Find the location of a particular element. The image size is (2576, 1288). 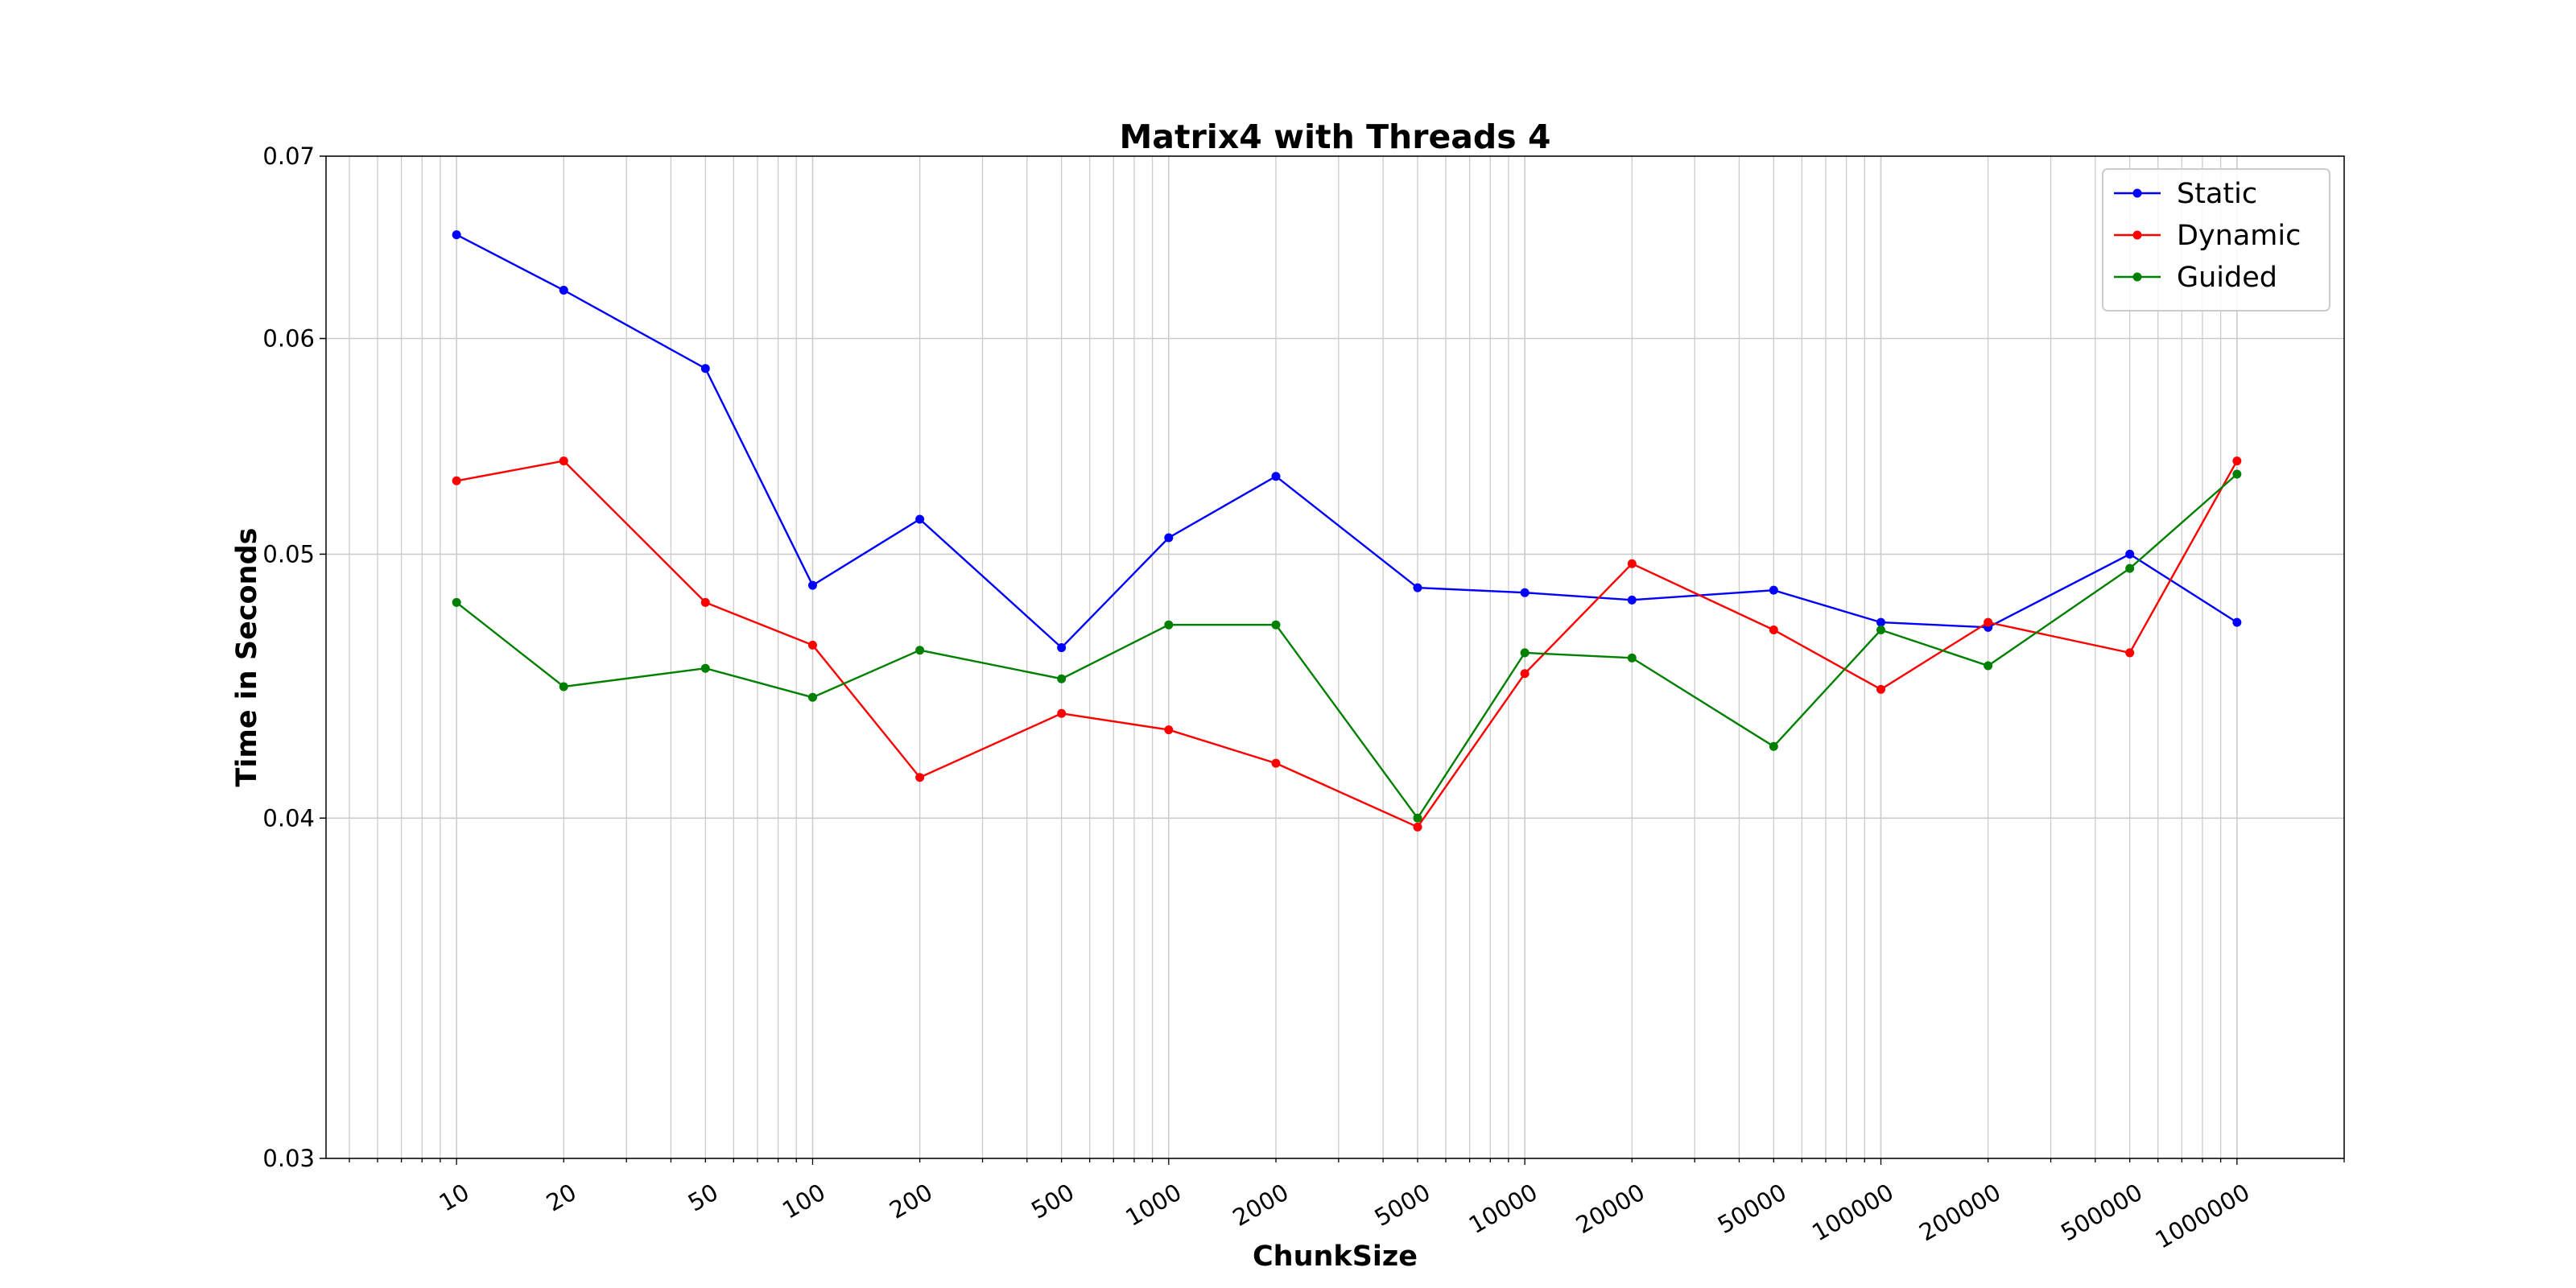

legend: Static Dynamic Guided is located at coordinates (2216, 240).